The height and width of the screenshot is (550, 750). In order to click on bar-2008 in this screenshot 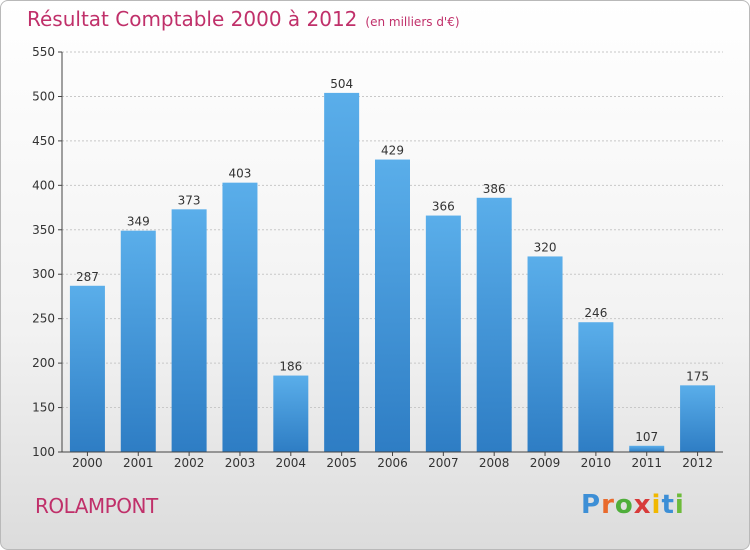, I will do `click(494, 324)`.